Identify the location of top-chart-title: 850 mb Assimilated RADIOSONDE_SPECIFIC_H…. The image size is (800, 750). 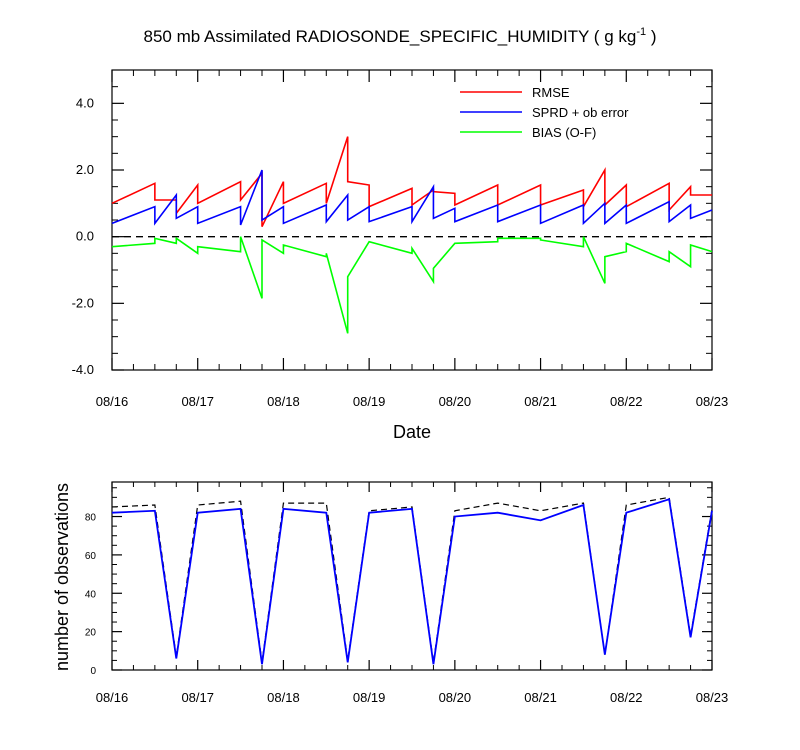
(400, 36).